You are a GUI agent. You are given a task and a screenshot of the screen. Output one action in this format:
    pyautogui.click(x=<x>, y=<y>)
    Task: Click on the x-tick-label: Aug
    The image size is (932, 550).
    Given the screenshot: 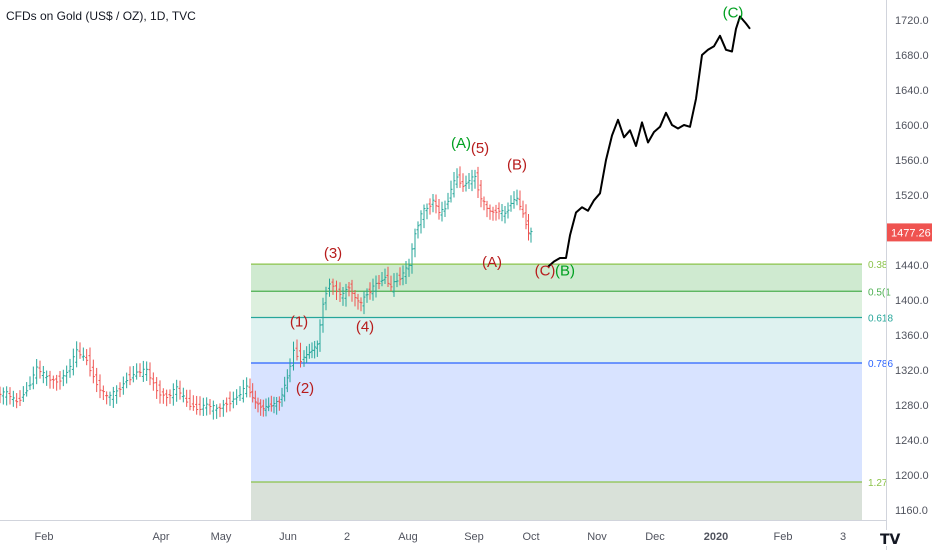 What is the action you would take?
    pyautogui.click(x=408, y=537)
    